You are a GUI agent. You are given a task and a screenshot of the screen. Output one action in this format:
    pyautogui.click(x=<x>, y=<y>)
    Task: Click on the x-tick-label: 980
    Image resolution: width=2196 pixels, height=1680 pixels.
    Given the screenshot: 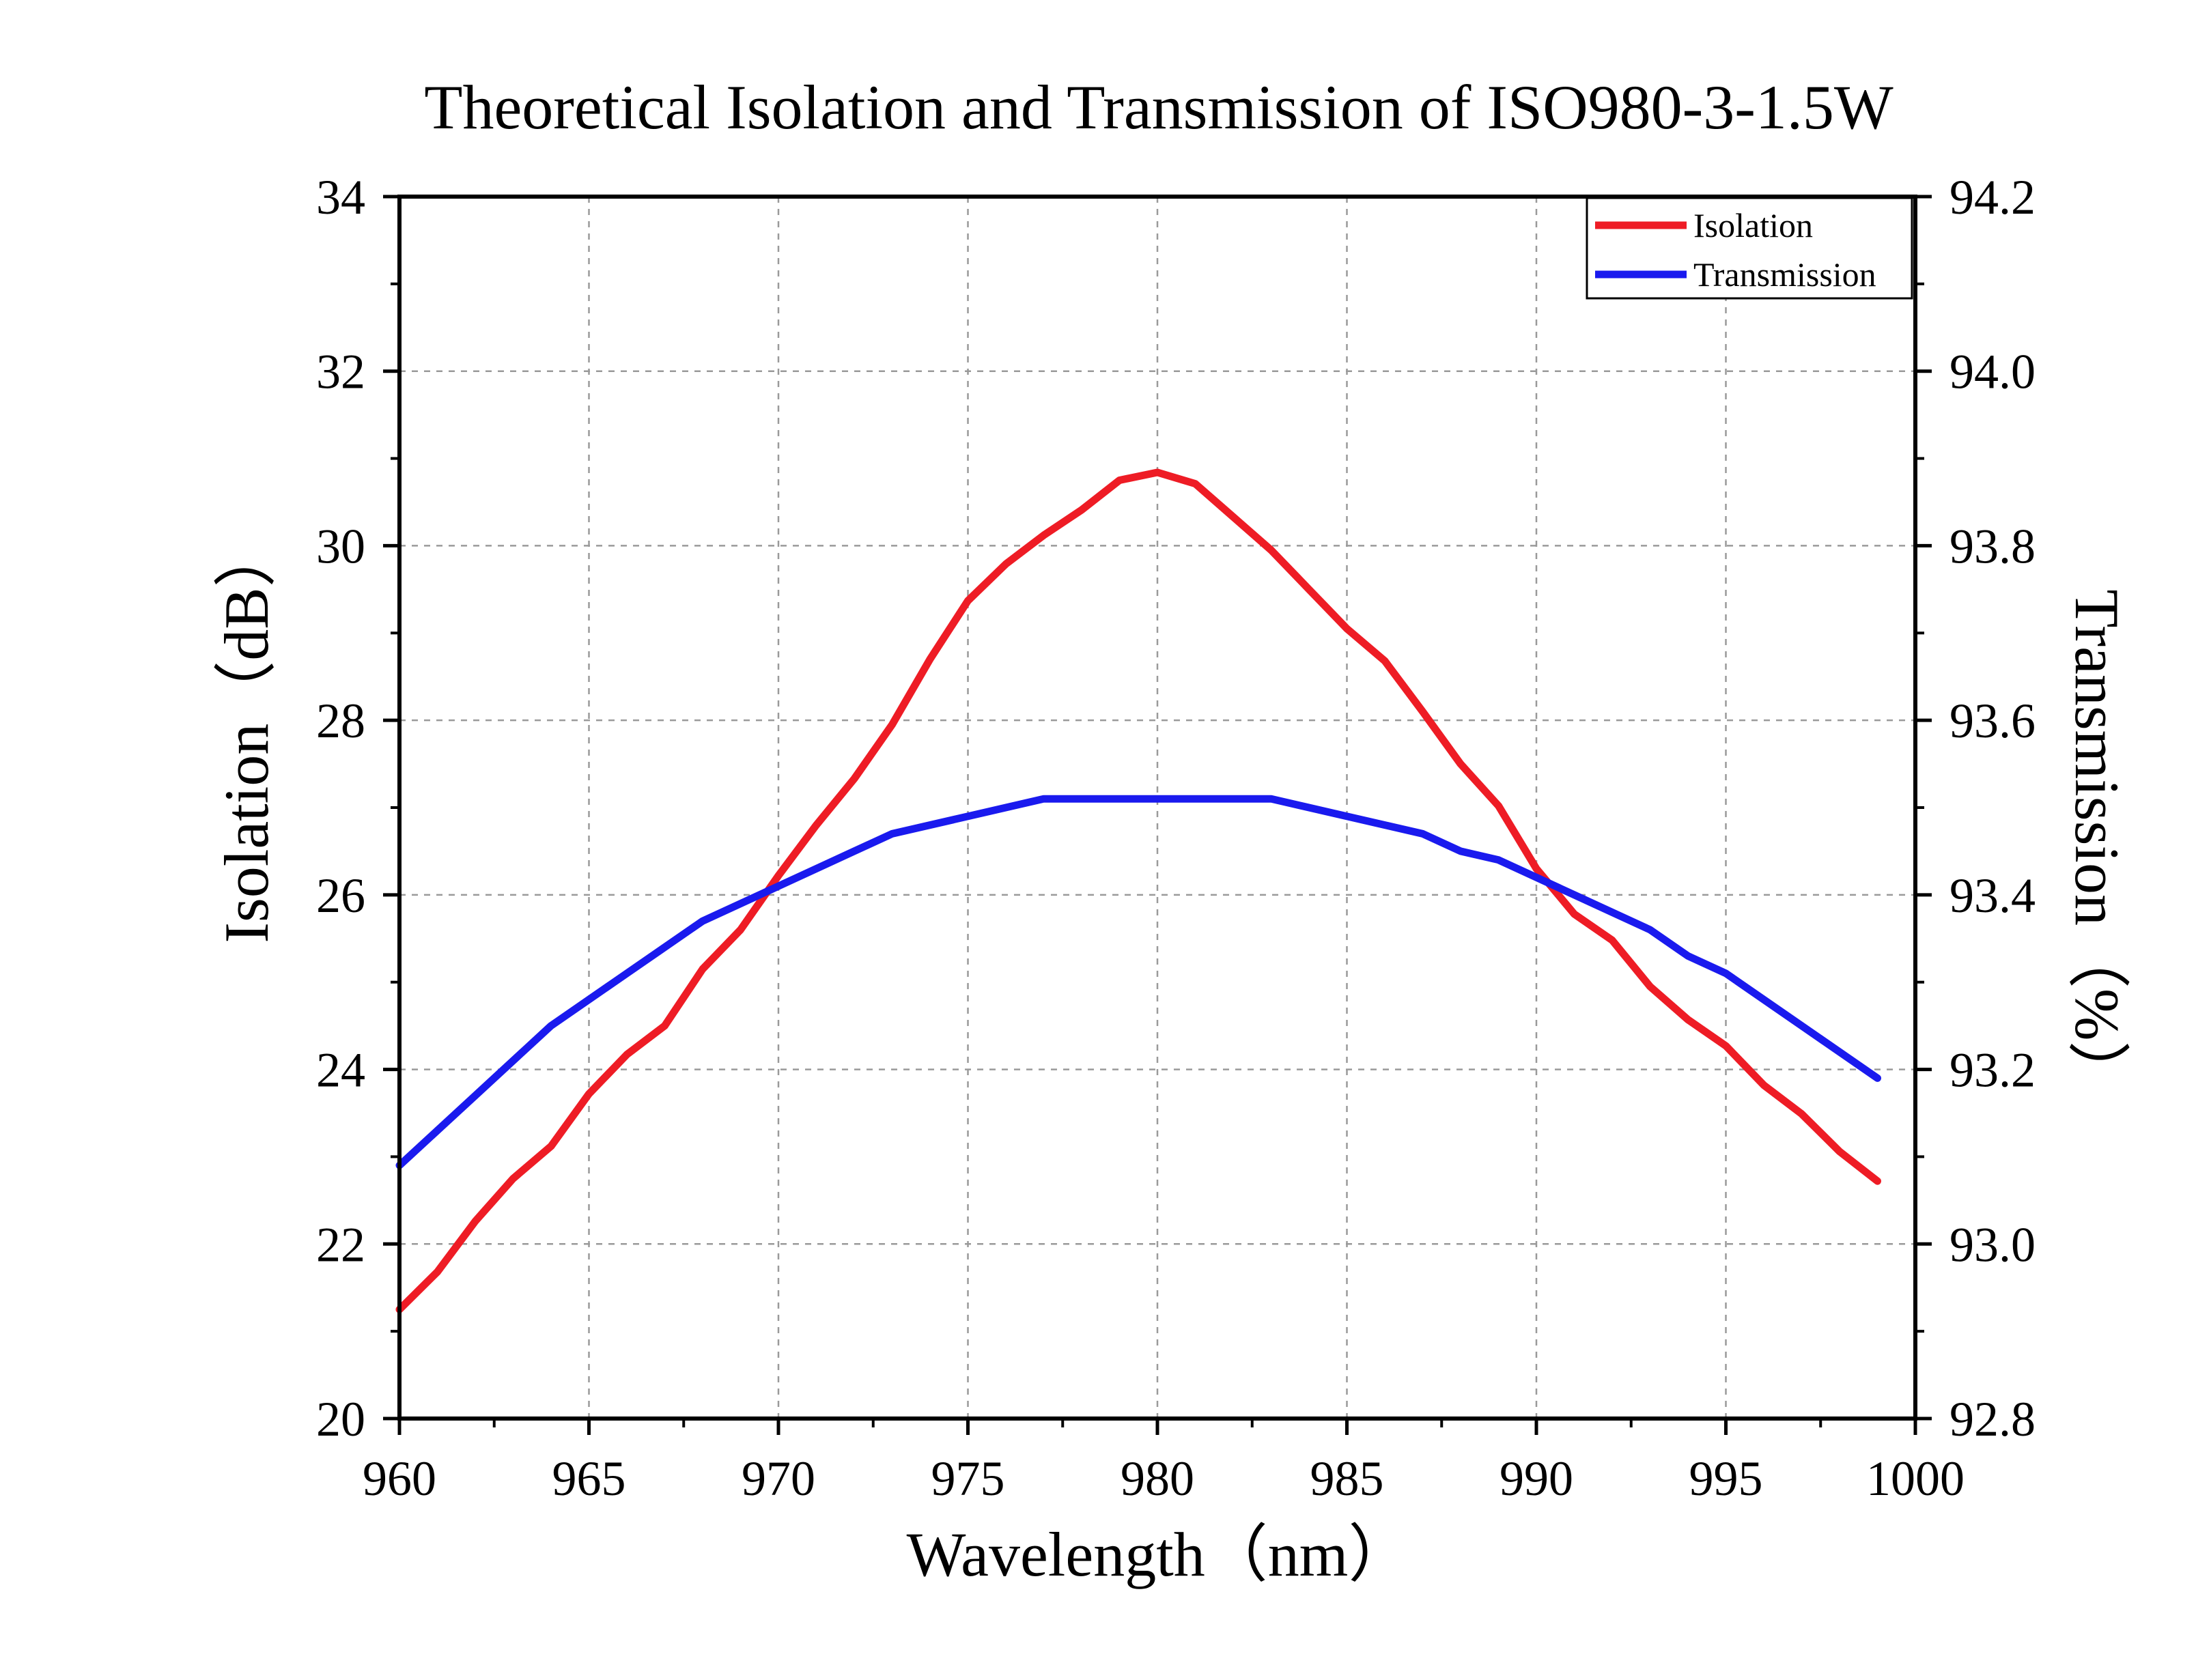 What is the action you would take?
    pyautogui.click(x=1157, y=1478)
    